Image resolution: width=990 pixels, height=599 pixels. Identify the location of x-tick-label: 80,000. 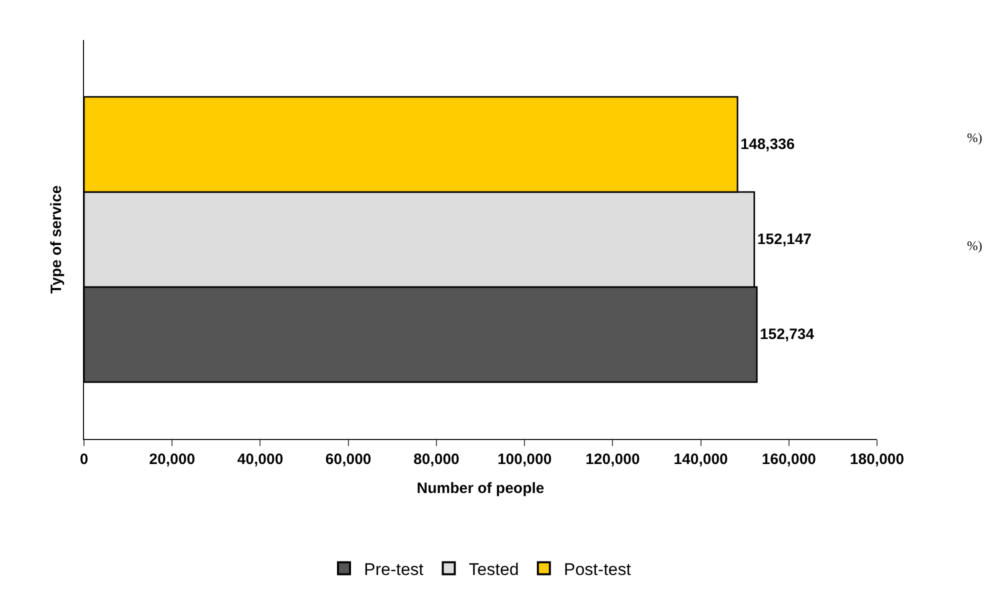
(436, 459).